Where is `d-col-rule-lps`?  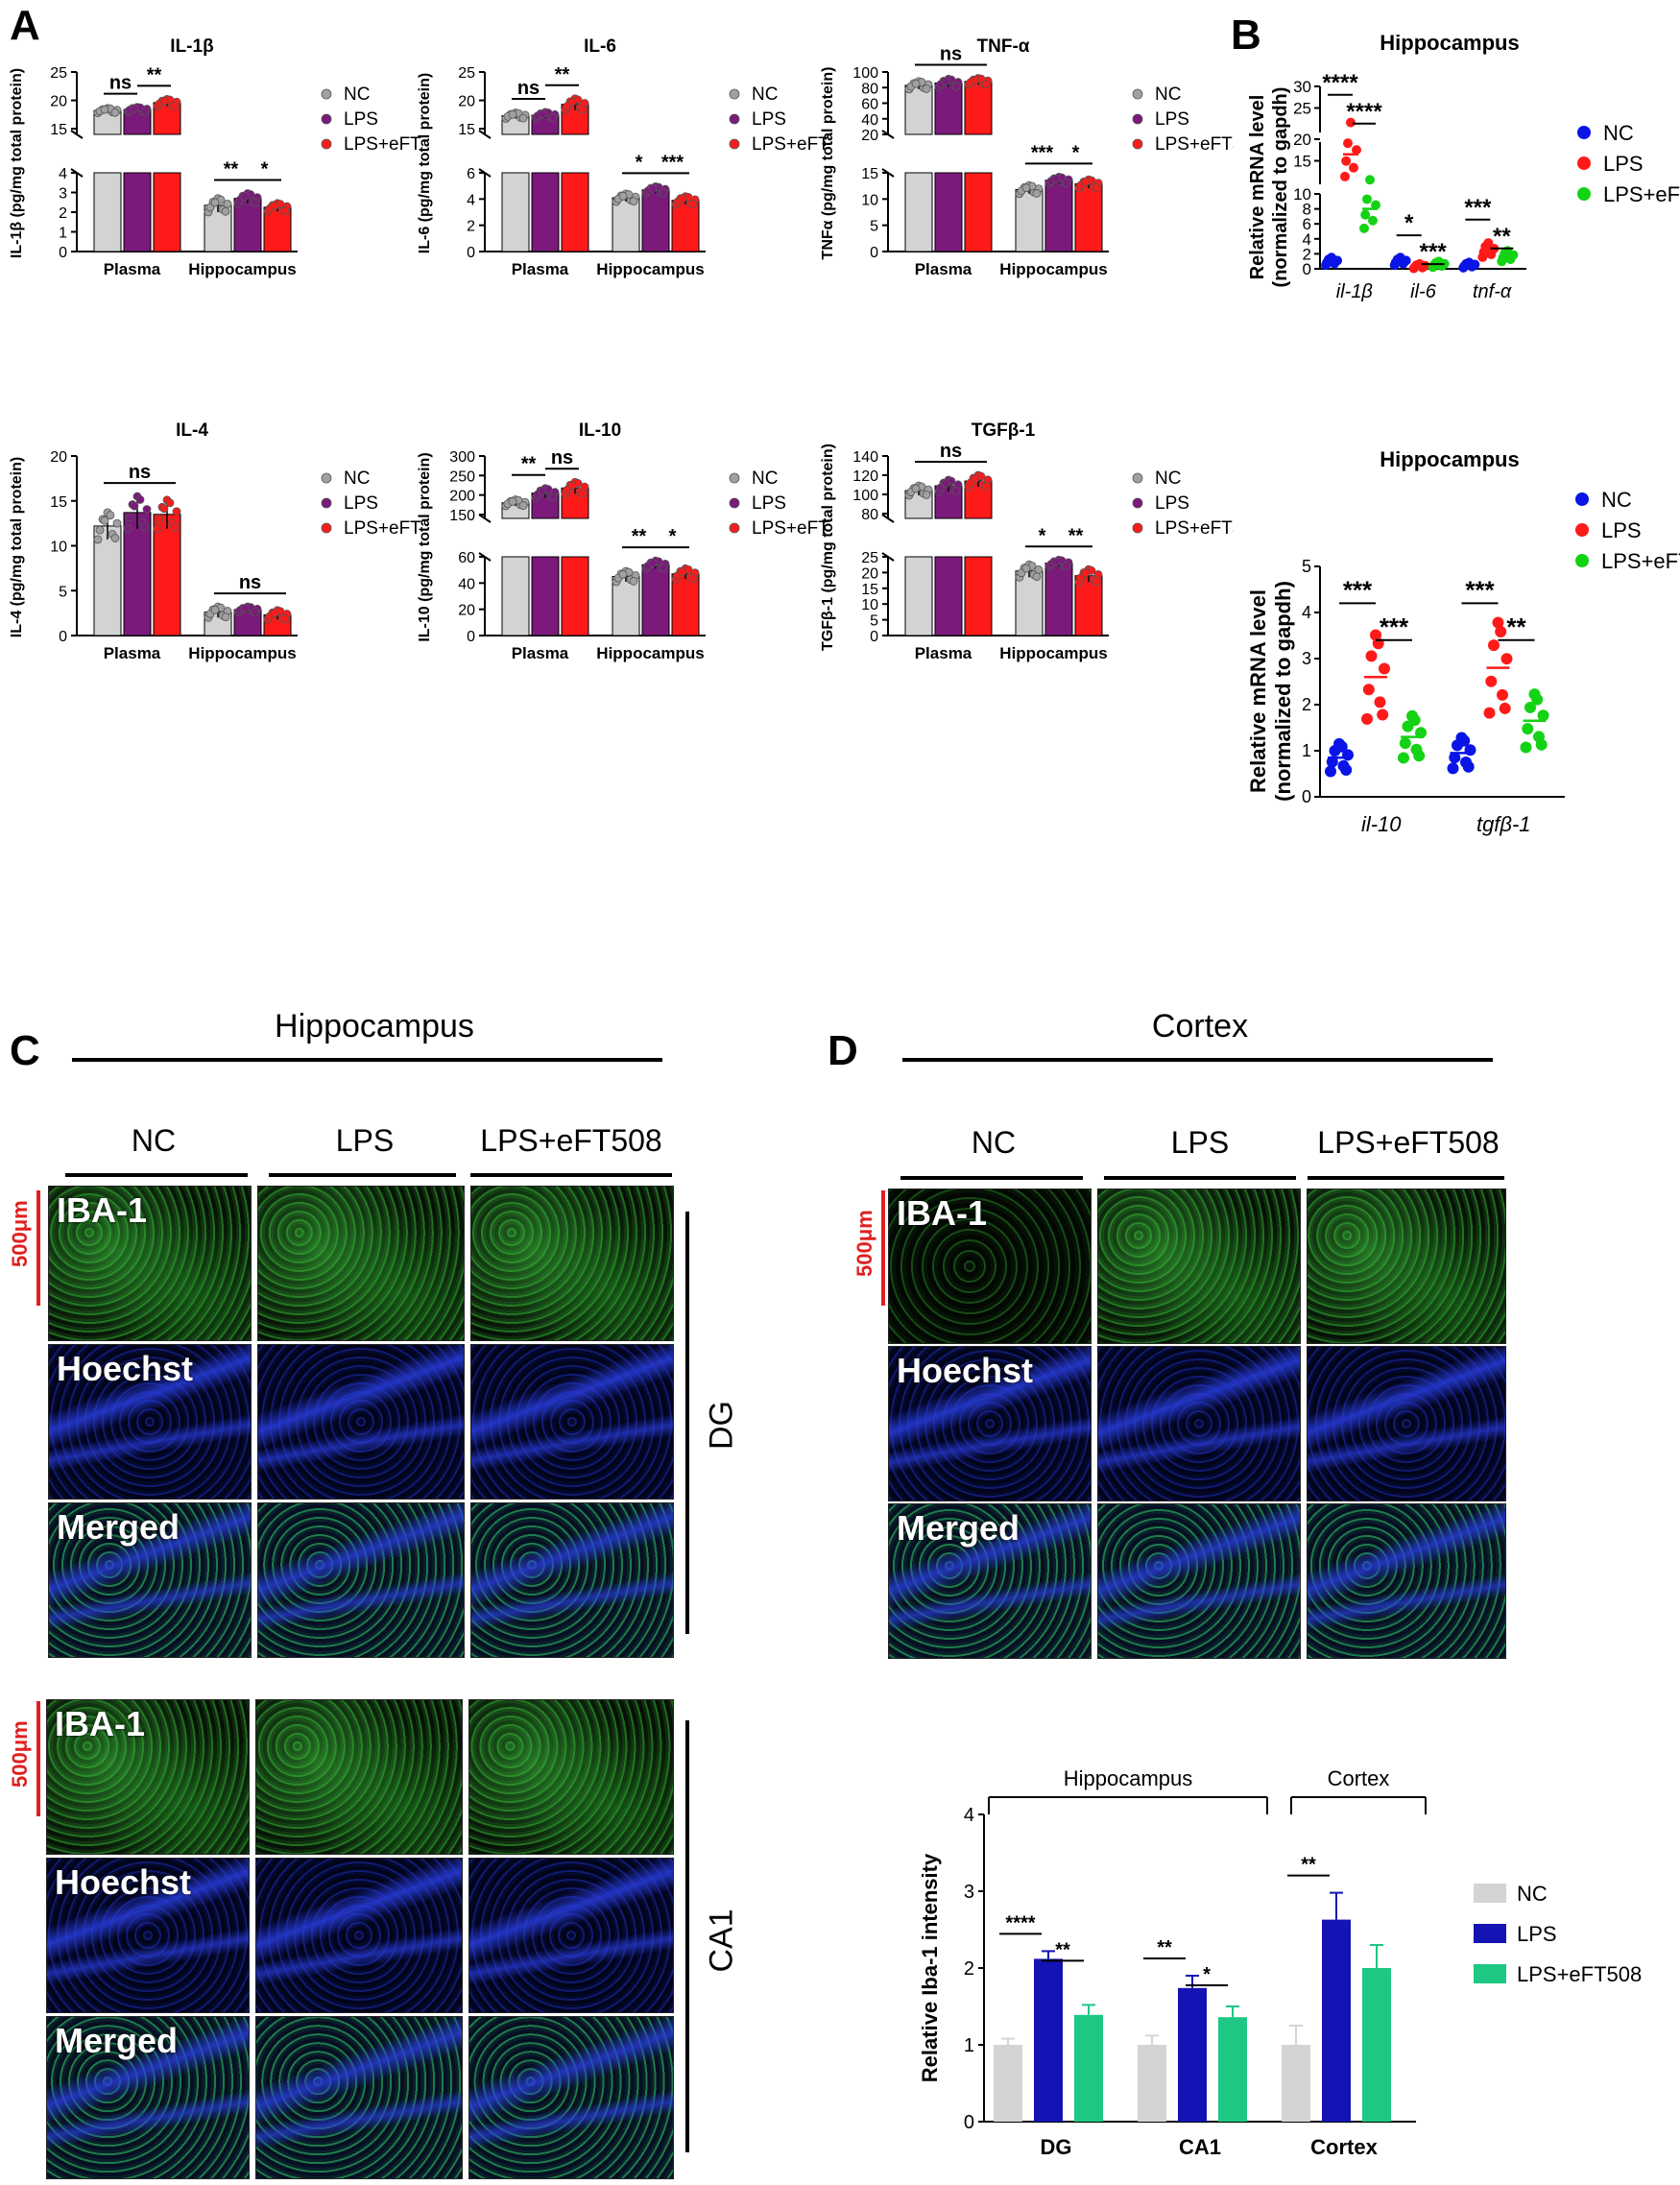
d-col-rule-lps is located at coordinates (1200, 1178).